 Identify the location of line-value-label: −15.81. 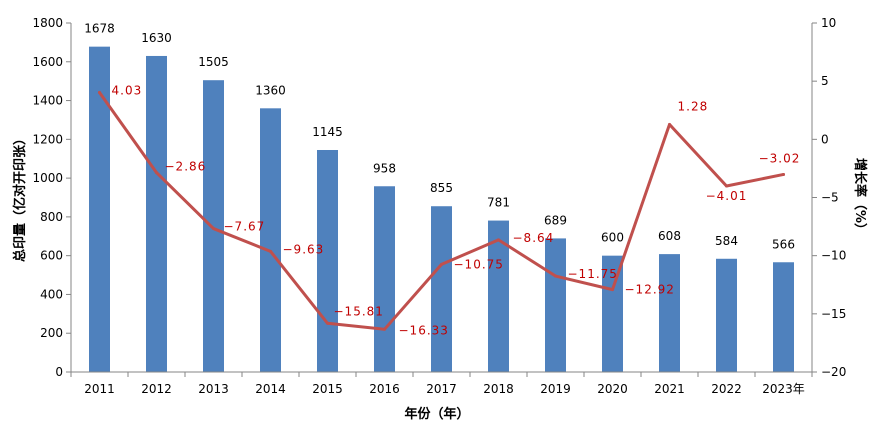
(359, 311).